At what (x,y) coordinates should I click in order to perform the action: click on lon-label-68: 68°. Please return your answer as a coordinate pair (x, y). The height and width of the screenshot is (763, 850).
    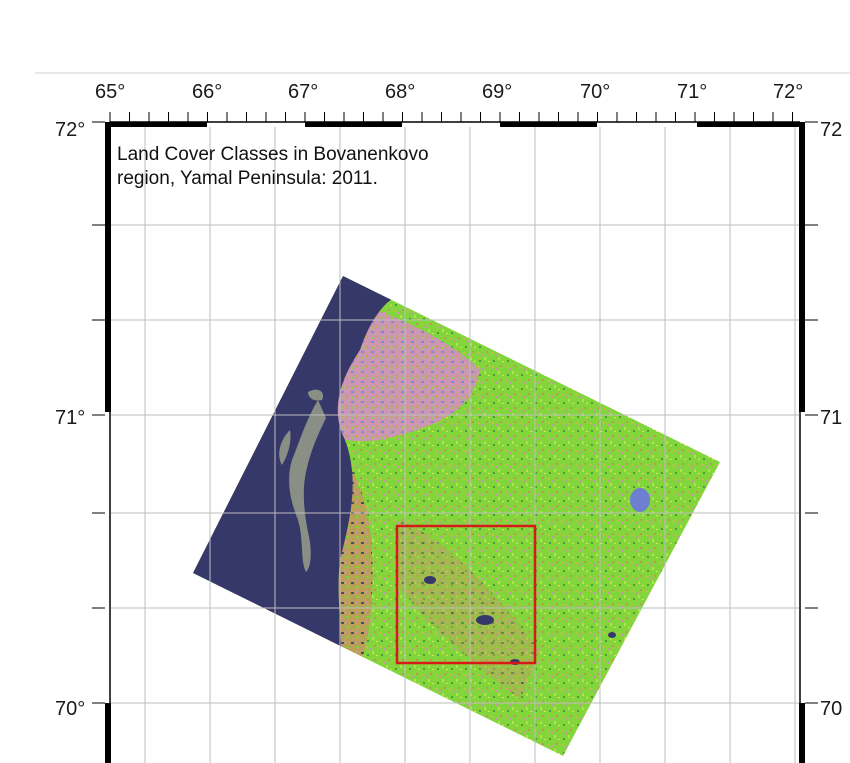
    Looking at the image, I should click on (400, 92).